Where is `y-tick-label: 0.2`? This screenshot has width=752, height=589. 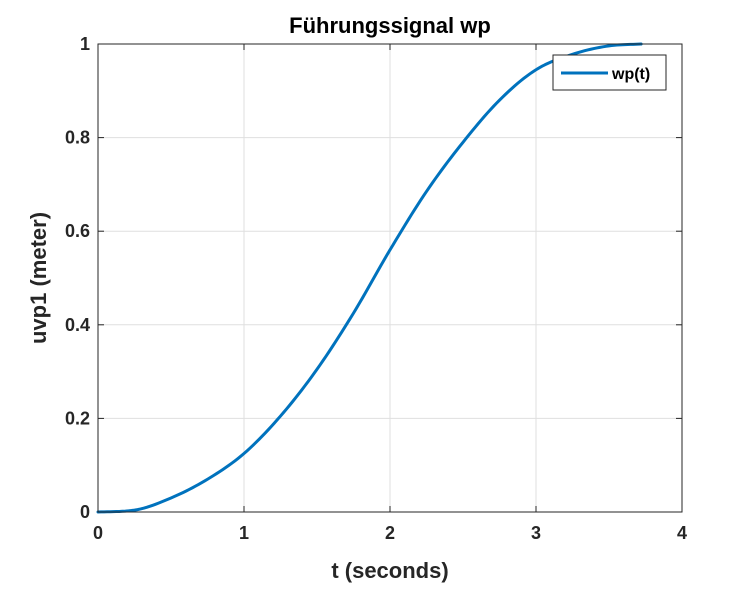
y-tick-label: 0.2 is located at coordinates (77, 418).